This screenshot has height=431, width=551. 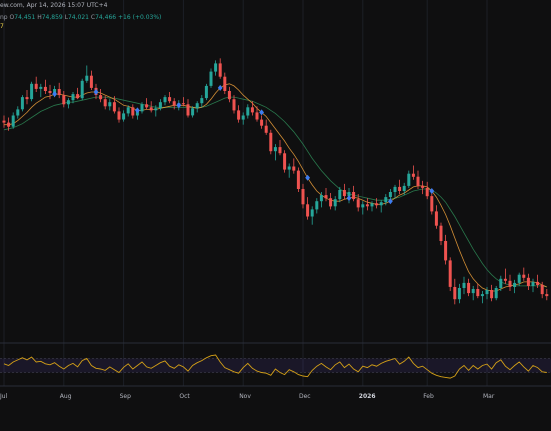 What do you see at coordinates (245, 396) in the screenshot?
I see `x-tick-label: Nov` at bounding box center [245, 396].